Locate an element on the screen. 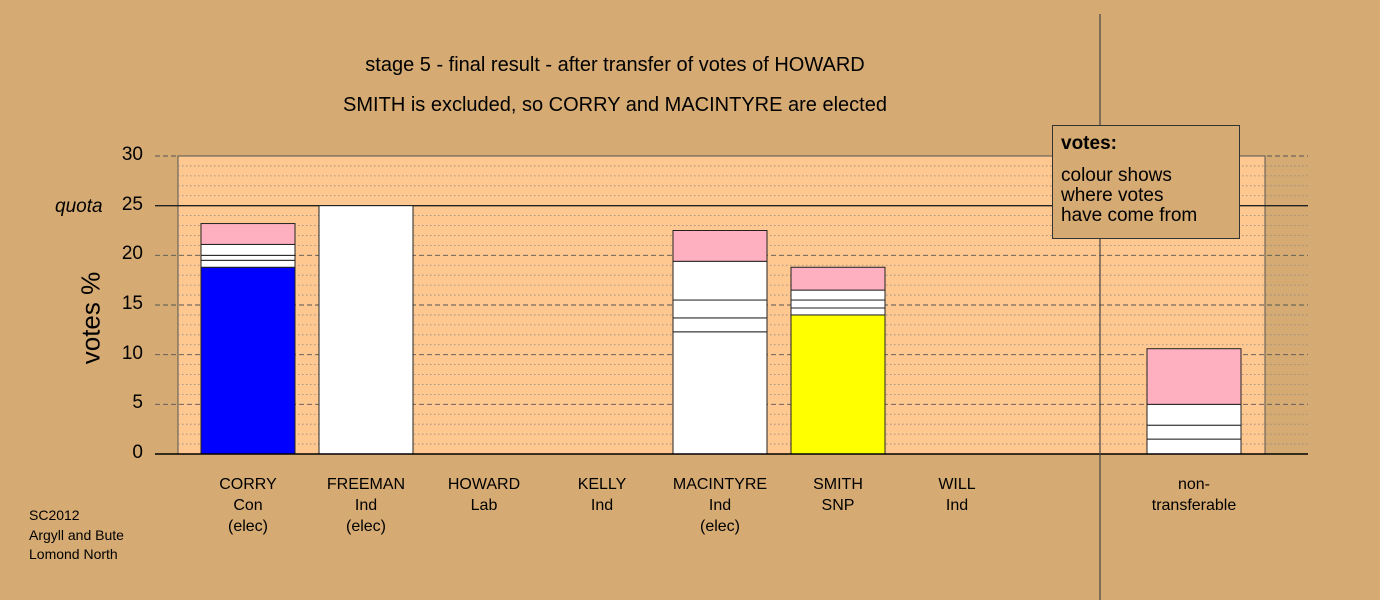  category-label: FREEMAN Ind (elec) is located at coordinates (366, 505).